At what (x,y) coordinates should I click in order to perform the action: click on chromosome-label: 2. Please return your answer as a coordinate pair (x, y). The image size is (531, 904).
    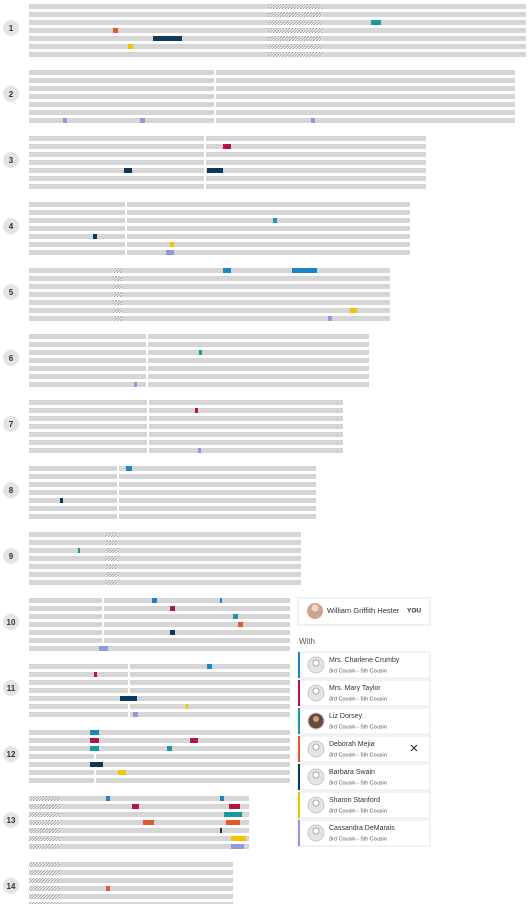
    Looking at the image, I should click on (11, 94).